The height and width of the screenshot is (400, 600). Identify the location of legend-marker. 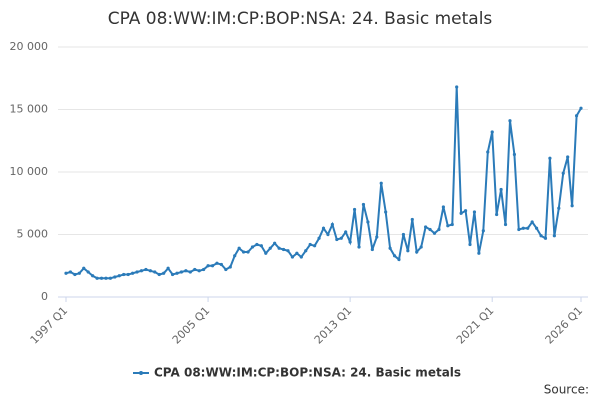
(141, 373).